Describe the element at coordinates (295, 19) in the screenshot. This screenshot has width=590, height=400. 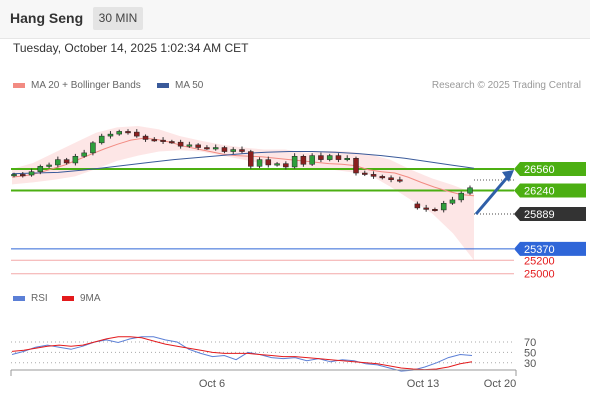
I see `top-bar: Hang Seng 30 MIN` at that location.